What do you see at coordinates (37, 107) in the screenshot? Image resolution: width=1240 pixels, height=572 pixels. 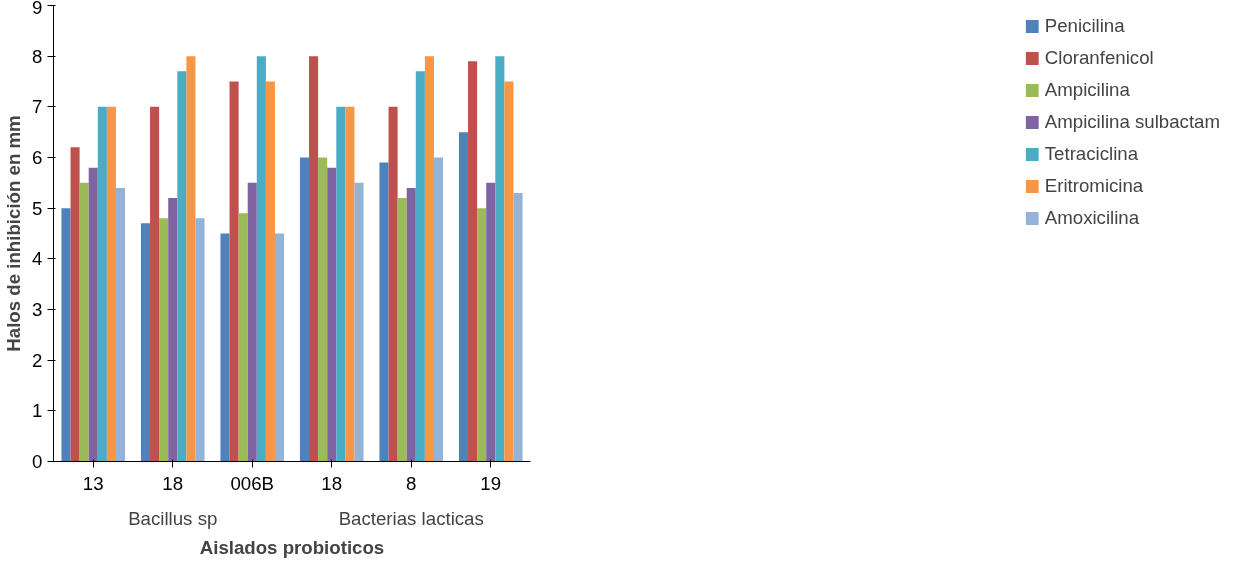 I see `y-tick-label: 7` at bounding box center [37, 107].